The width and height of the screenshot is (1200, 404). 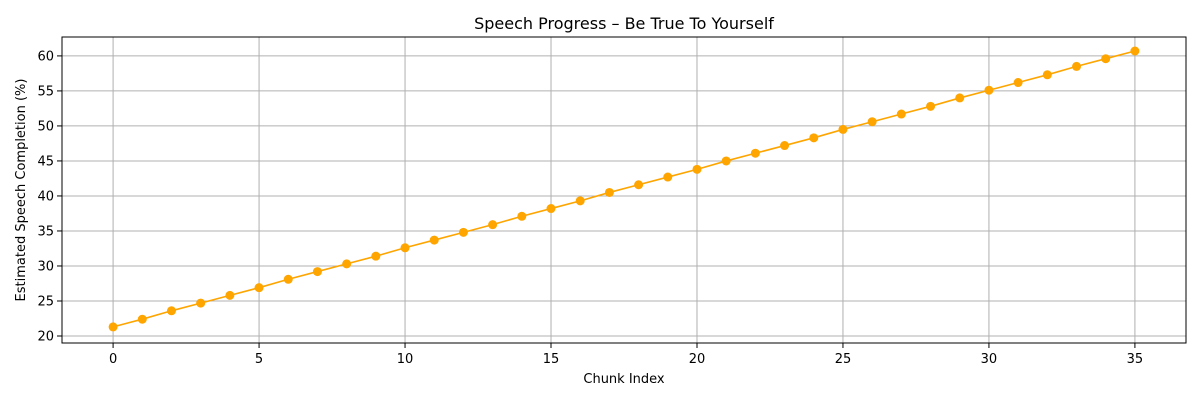 What do you see at coordinates (45, 301) in the screenshot?
I see `y-tick-label: 25` at bounding box center [45, 301].